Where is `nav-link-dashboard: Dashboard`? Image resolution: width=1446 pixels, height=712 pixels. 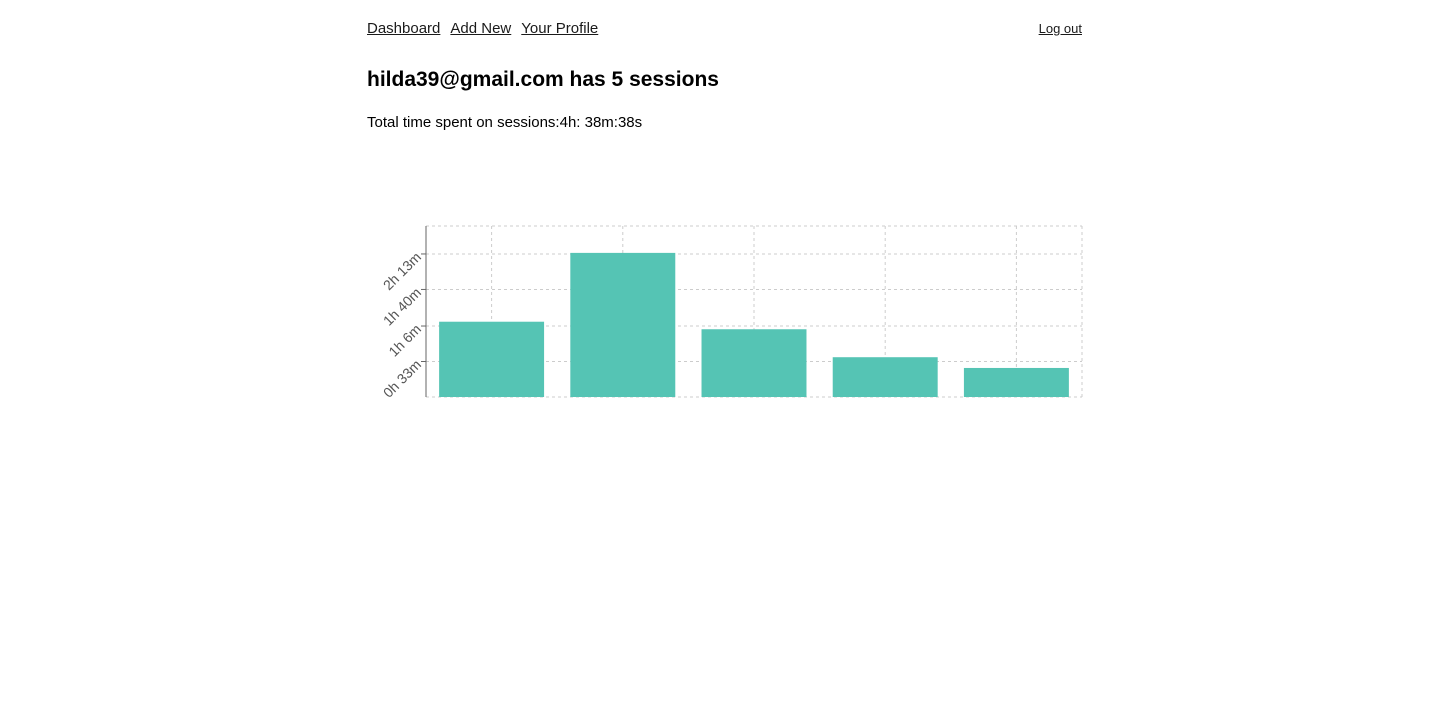
nav-link-dashboard: Dashboard is located at coordinates (404, 28).